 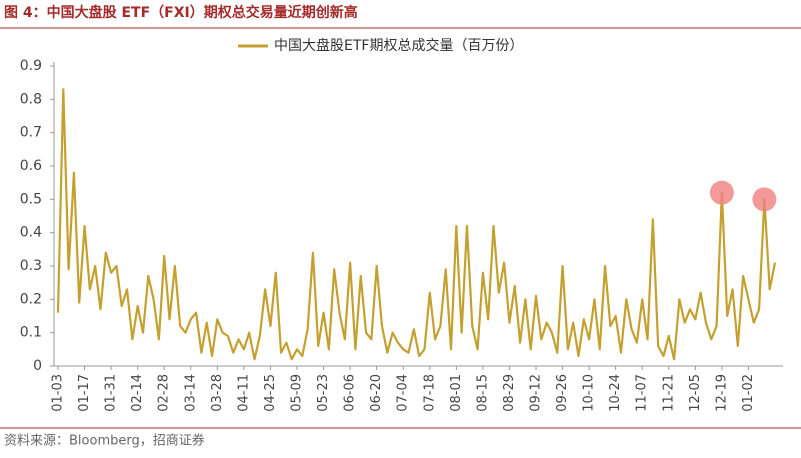 What do you see at coordinates (31, 99) in the screenshot?
I see `y-tick-label: 0.8` at bounding box center [31, 99].